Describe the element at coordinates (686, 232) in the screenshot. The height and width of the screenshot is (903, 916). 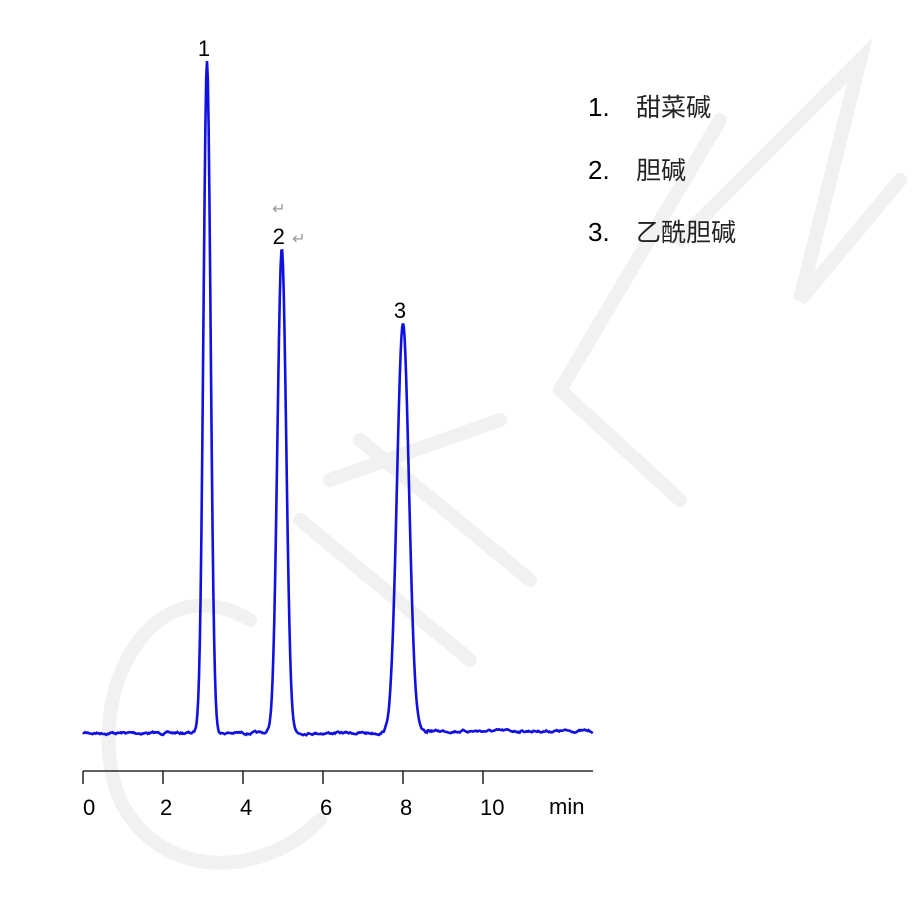
I see `legend-name: 乙酰胆碱` at that location.